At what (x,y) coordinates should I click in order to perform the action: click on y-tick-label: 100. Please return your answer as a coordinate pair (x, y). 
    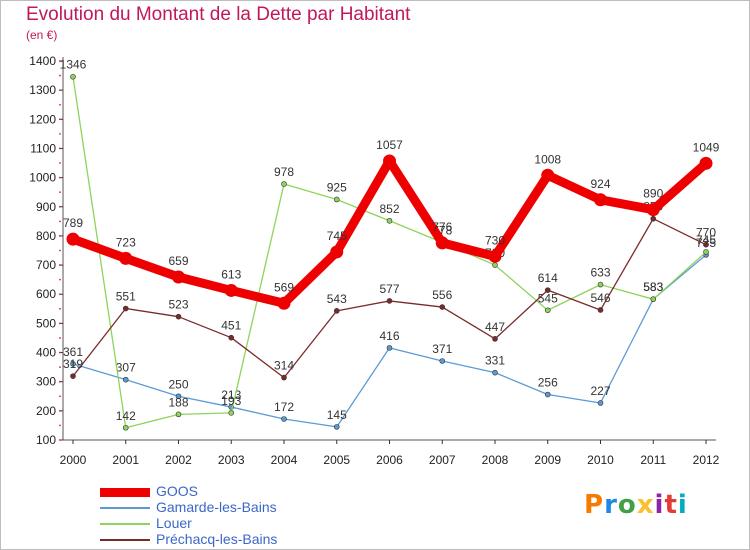
    Looking at the image, I should click on (46, 440).